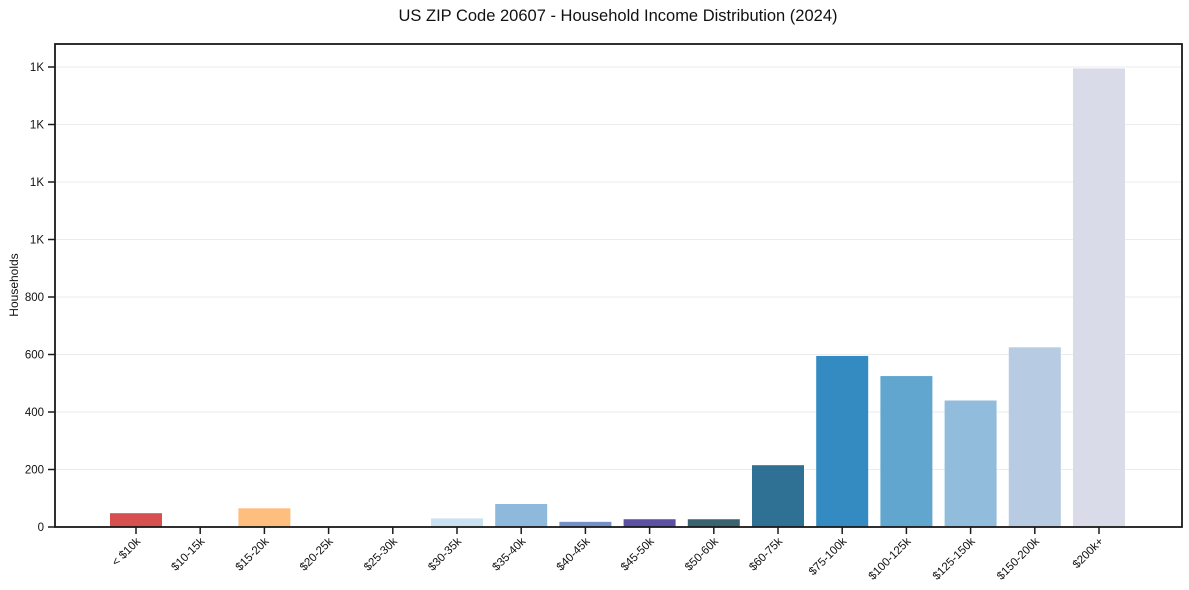 This screenshot has width=1189, height=590. What do you see at coordinates (126, 551) in the screenshot?
I see `x-tick-label: < $10k` at bounding box center [126, 551].